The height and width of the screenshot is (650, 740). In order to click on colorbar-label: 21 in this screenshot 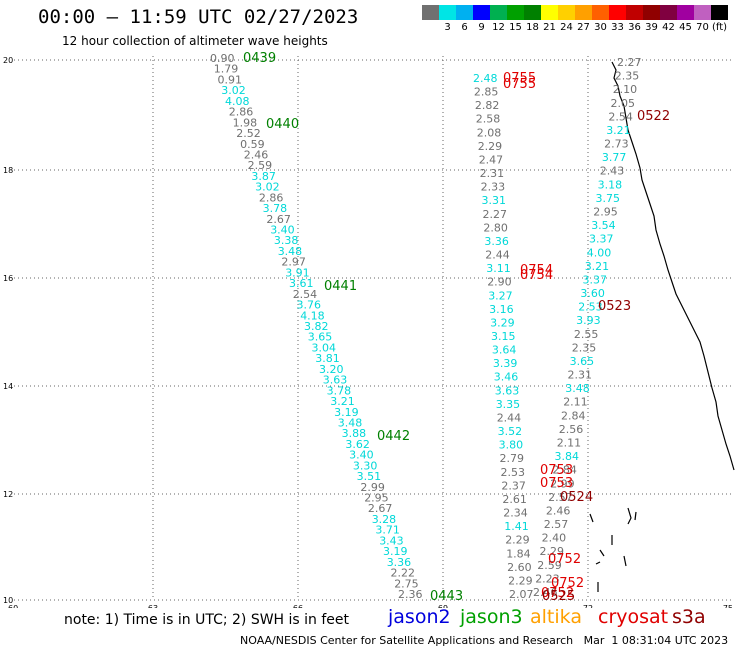, I will do `click(549, 27)`.